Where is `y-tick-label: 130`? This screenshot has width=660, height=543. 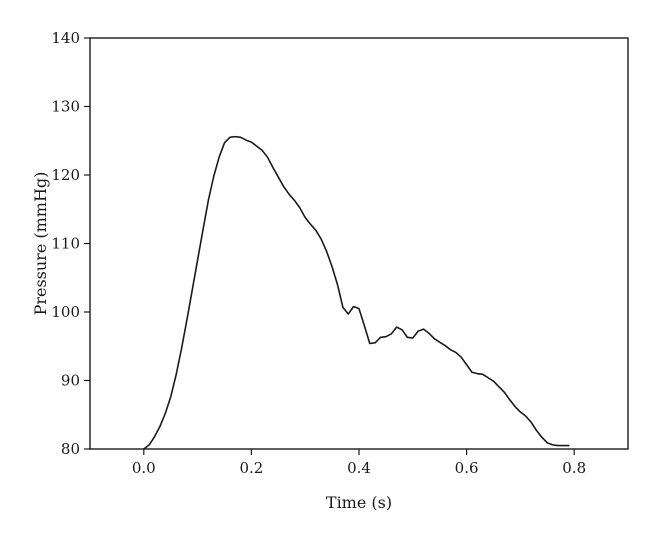
y-tick-label: 130 is located at coordinates (65, 107).